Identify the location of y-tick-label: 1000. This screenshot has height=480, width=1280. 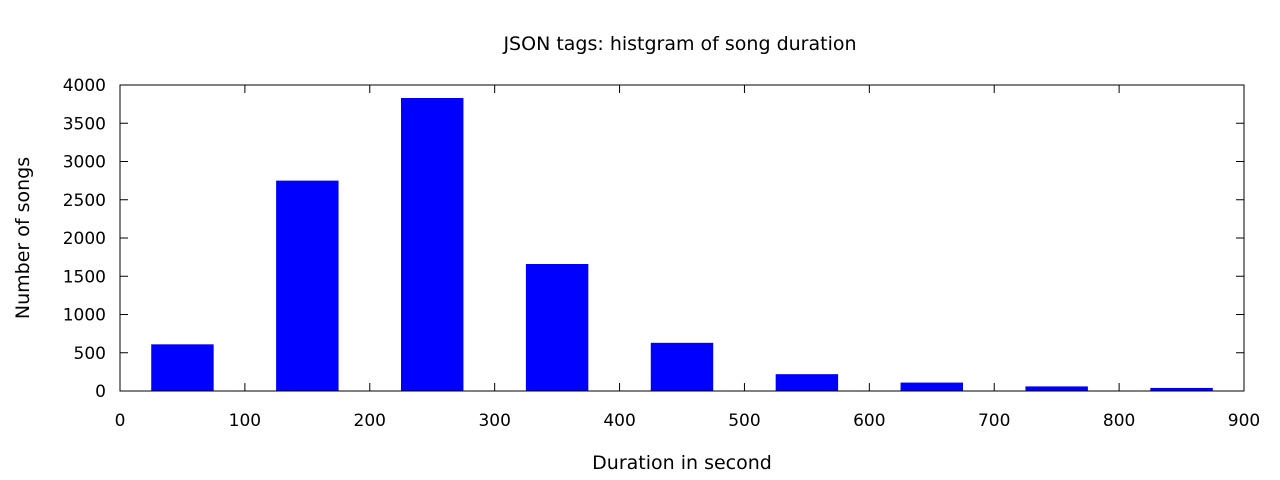
(84, 316).